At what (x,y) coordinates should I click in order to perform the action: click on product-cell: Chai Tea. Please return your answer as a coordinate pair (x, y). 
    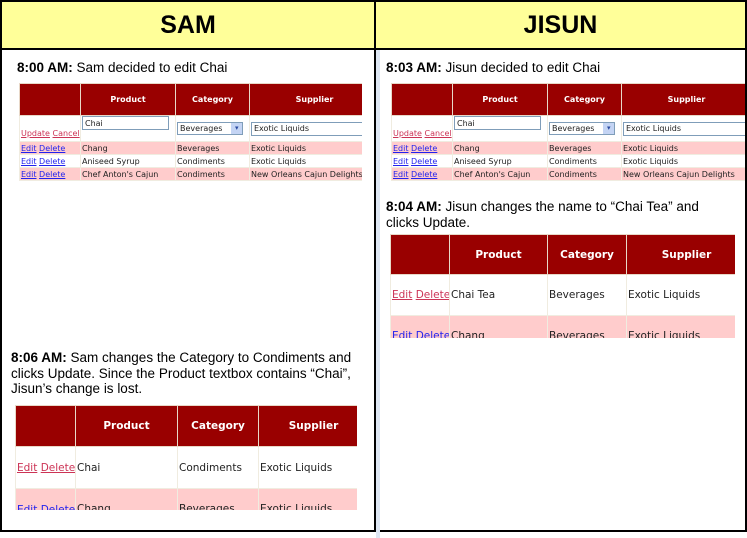
    Looking at the image, I should click on (498, 295).